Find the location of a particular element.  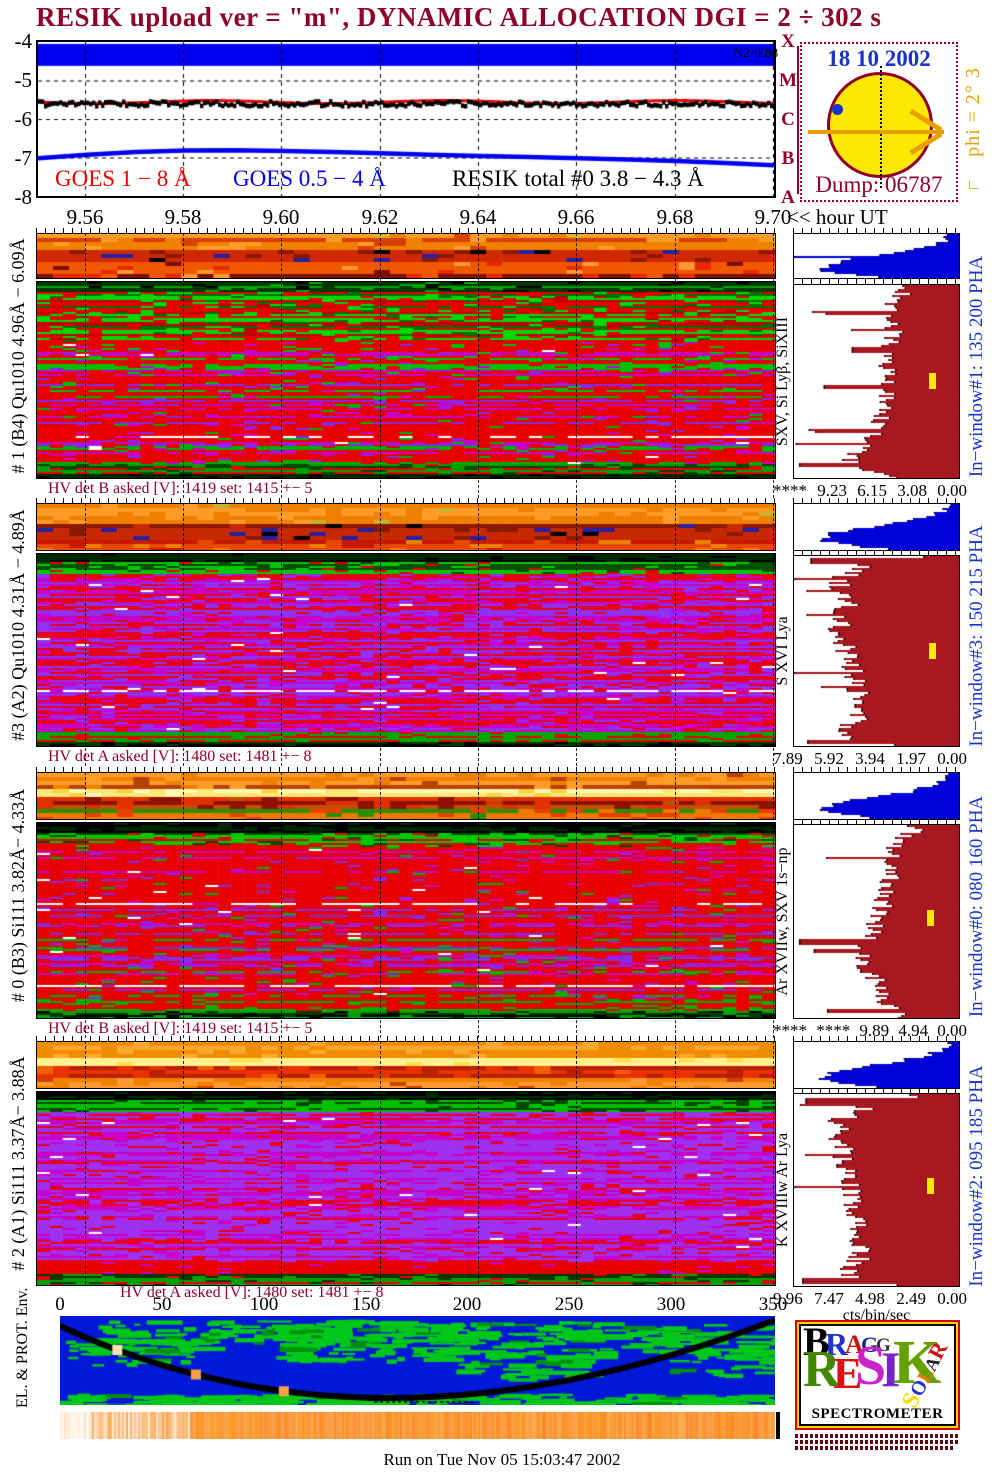

panel1-yellow-marker is located at coordinates (932, 381).